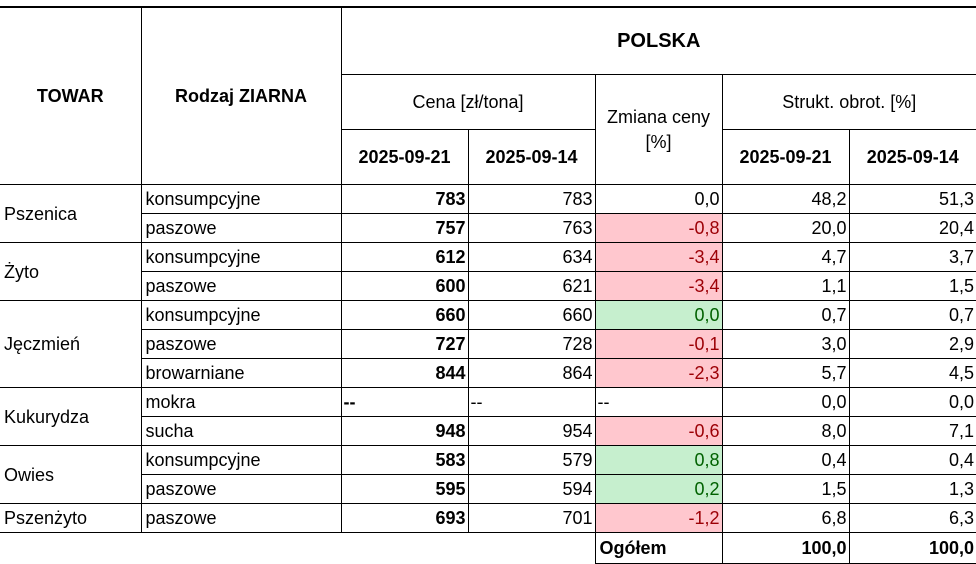 The height and width of the screenshot is (564, 976). Describe the element at coordinates (659, 548) in the screenshot. I see `total-label: Ogółem` at that location.